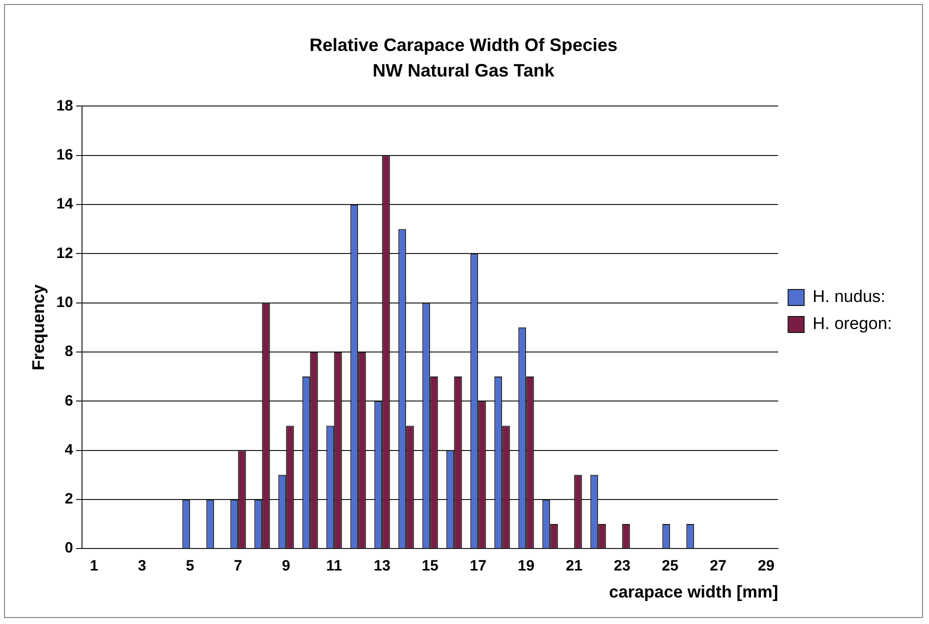 The height and width of the screenshot is (624, 929). Describe the element at coordinates (190, 566) in the screenshot. I see `x-tick-label: 5` at that location.